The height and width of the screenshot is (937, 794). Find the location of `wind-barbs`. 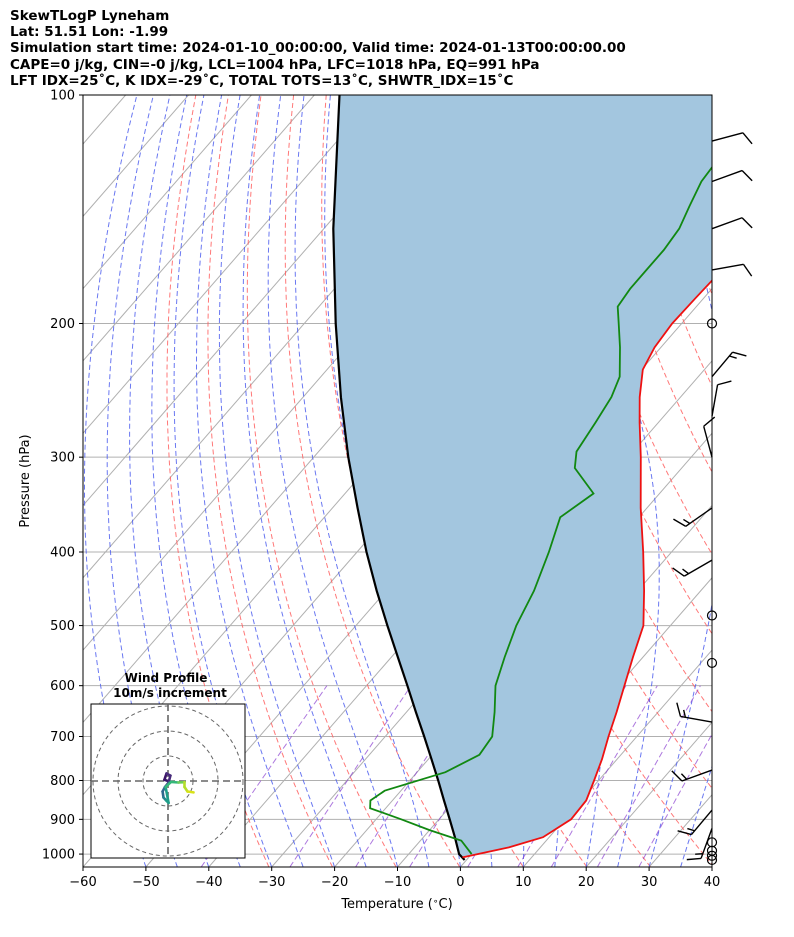

wind-barbs is located at coordinates (712, 499).